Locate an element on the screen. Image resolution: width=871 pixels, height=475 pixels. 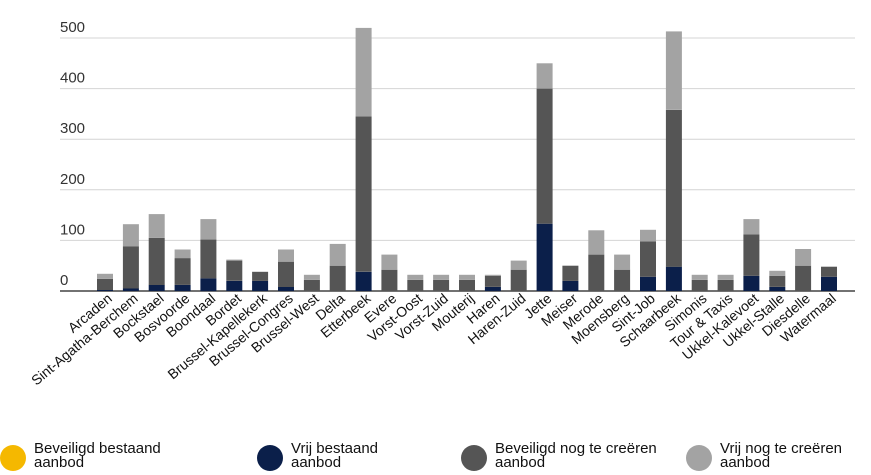
y-axis-tick-labels: 0 100 200 300 400 500 is located at coordinates (72, 154).